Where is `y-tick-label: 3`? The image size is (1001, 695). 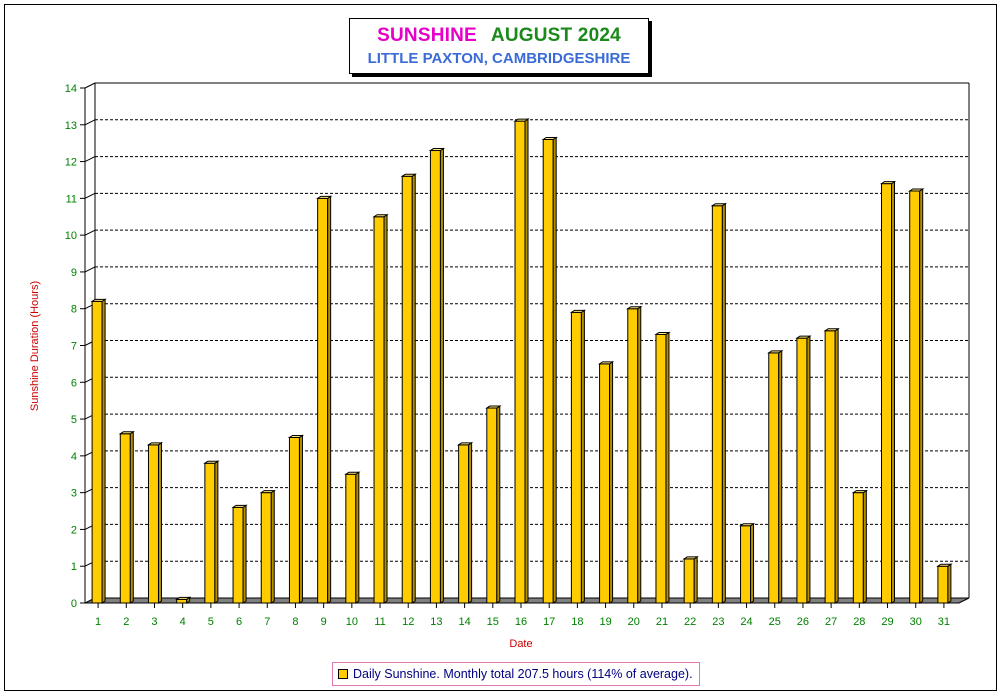 y-tick-label: 3 is located at coordinates (74, 494).